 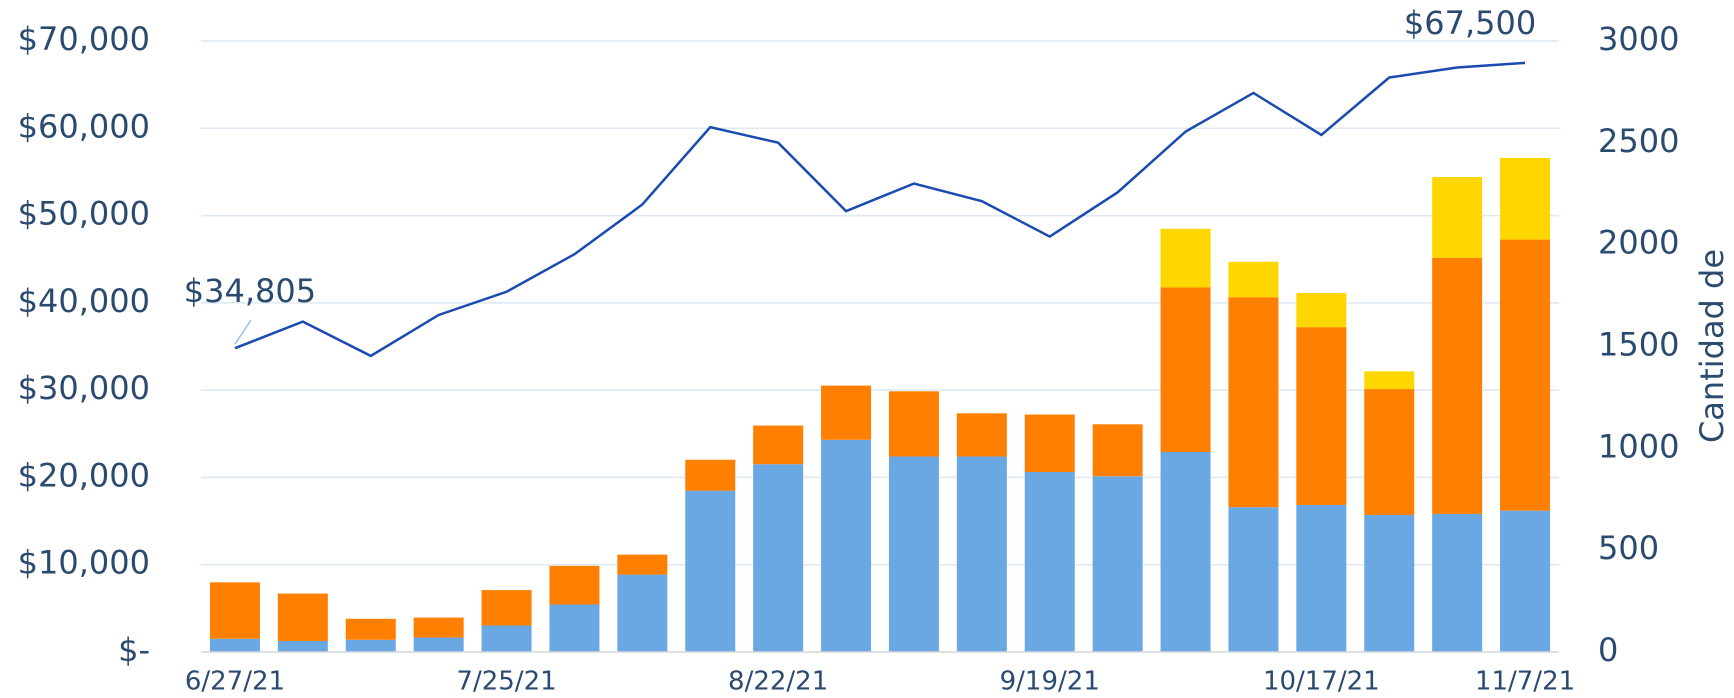 I want to click on y2-tick-label: 1000, so click(x=1638, y=446).